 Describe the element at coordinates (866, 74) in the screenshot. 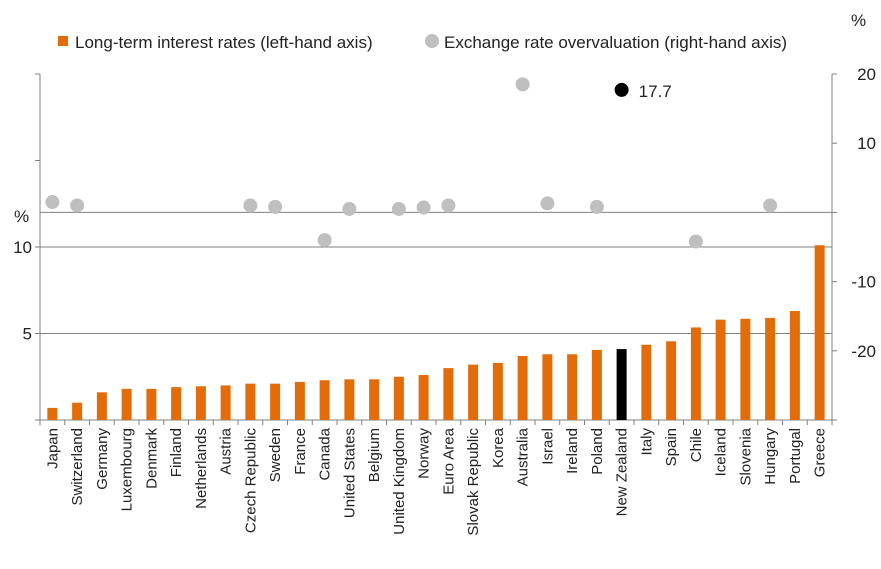

I see `right-tick-label: 20` at that location.